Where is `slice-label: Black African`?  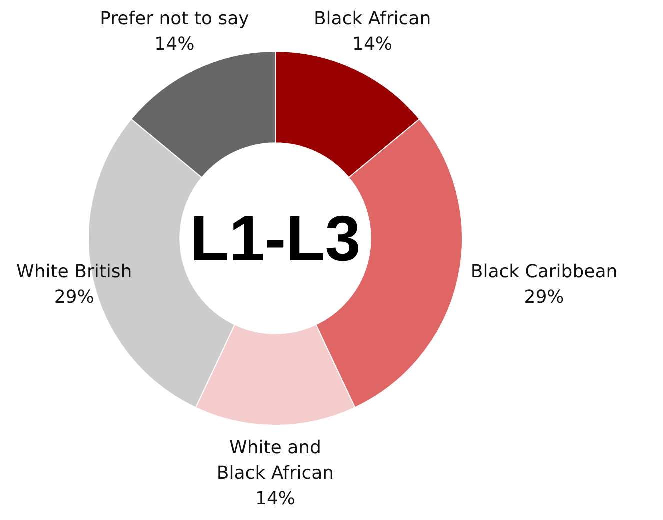 slice-label: Black African is located at coordinates (373, 19).